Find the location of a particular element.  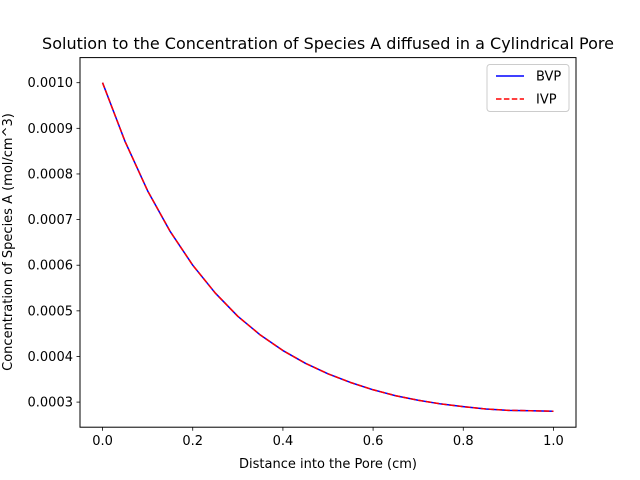

y-tick-label: 0.0008 is located at coordinates (51, 174).